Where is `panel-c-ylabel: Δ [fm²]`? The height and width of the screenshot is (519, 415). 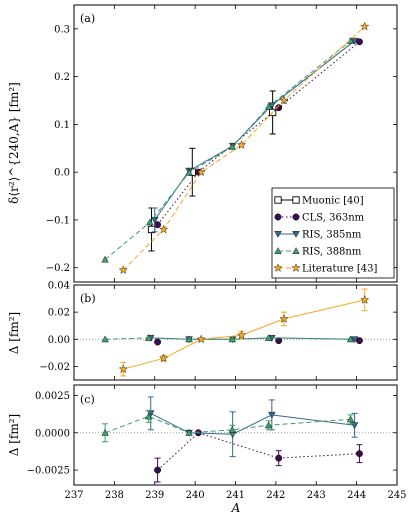 panel-c-ylabel: Δ [fm²] is located at coordinates (14, 435).